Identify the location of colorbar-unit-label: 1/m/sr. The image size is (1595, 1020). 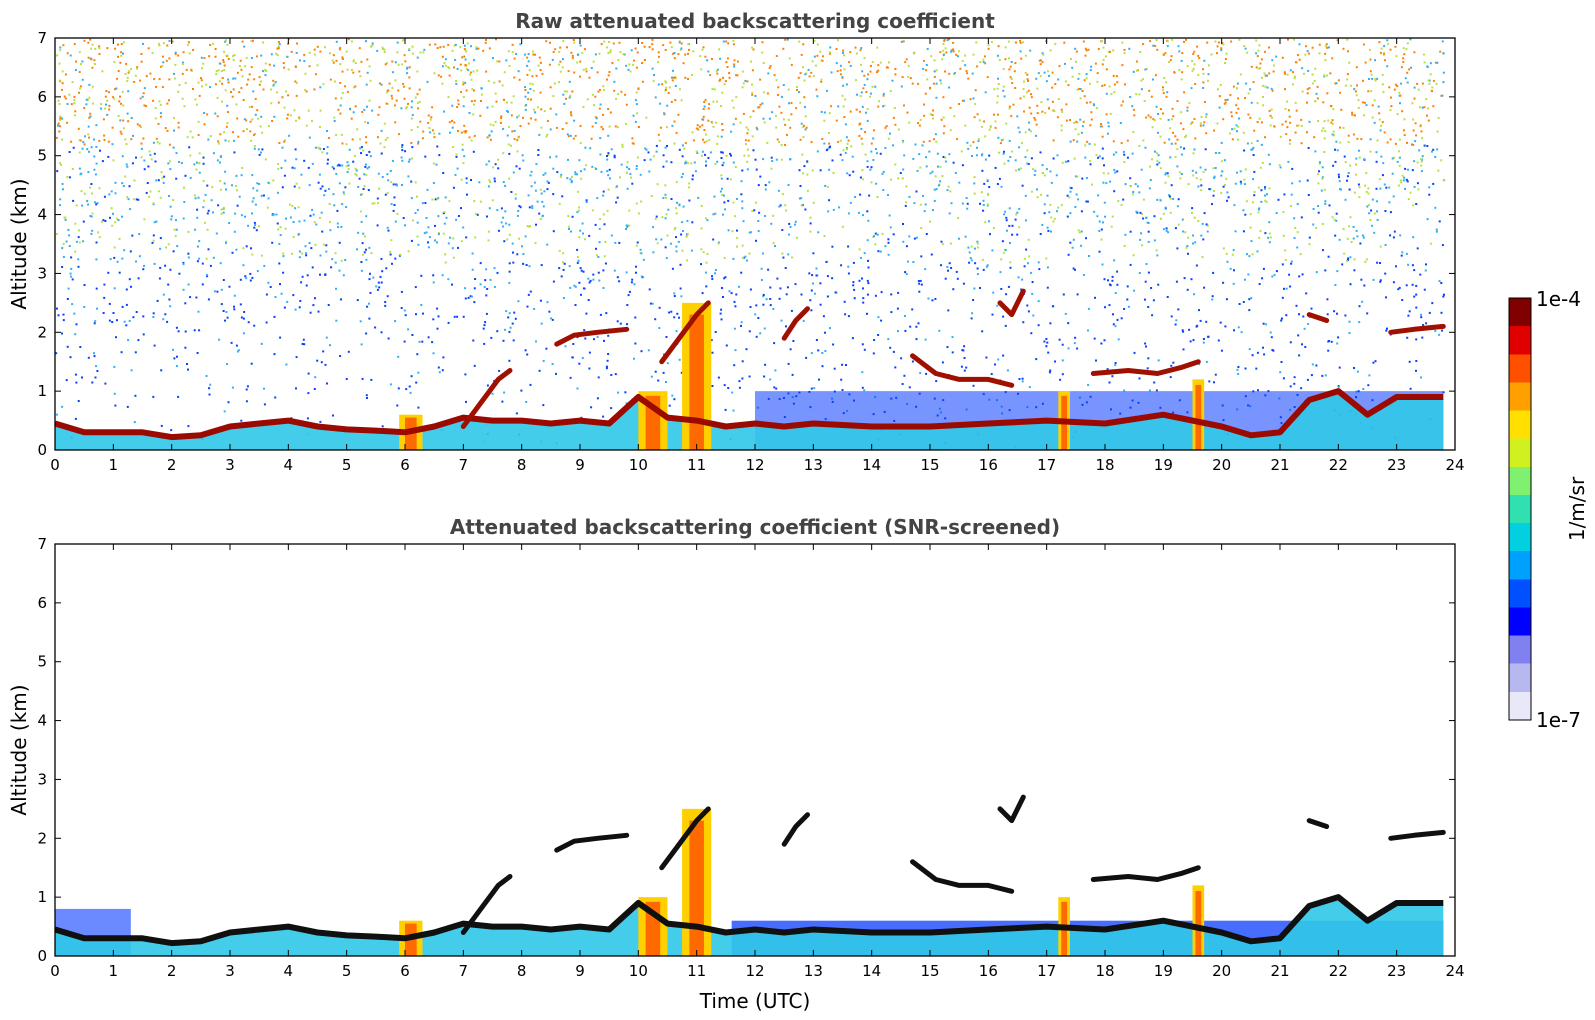
(1577, 508).